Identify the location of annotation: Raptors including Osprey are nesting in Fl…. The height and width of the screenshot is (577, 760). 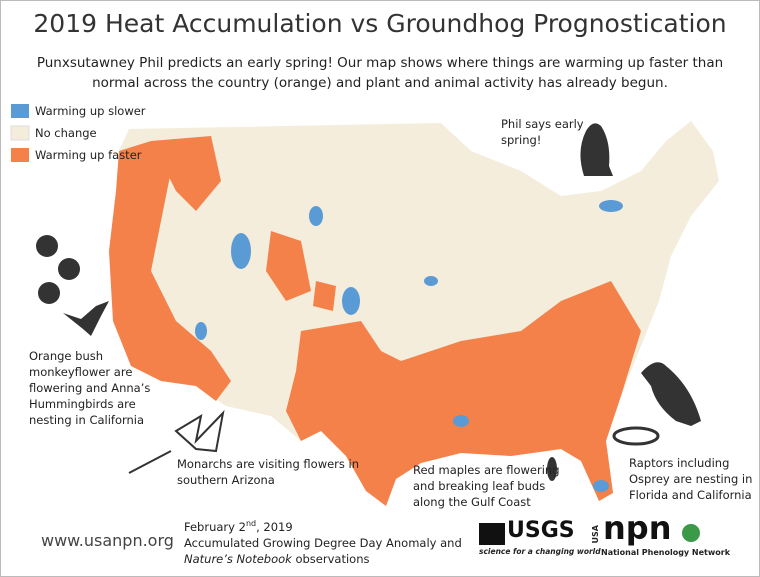
(690, 479).